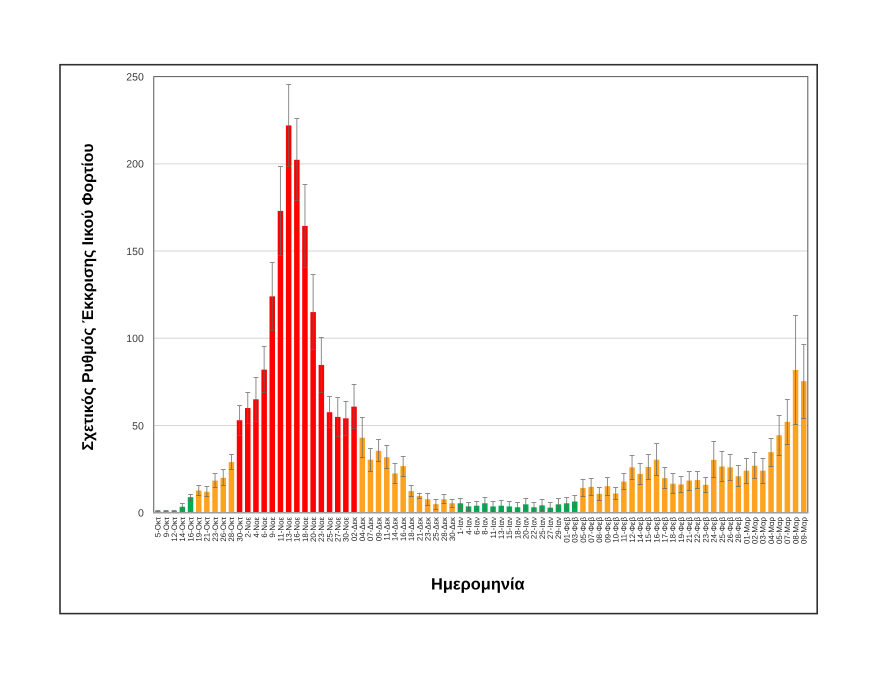 This screenshot has width=880, height=680. What do you see at coordinates (280, 529) in the screenshot?
I see `svg-text: 11-Νοε` at bounding box center [280, 529].